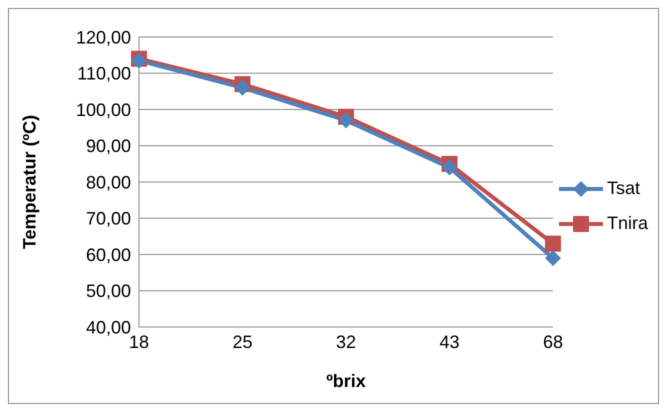  What do you see at coordinates (104, 74) in the screenshot?
I see `y-tick-label: 110,00` at bounding box center [104, 74].